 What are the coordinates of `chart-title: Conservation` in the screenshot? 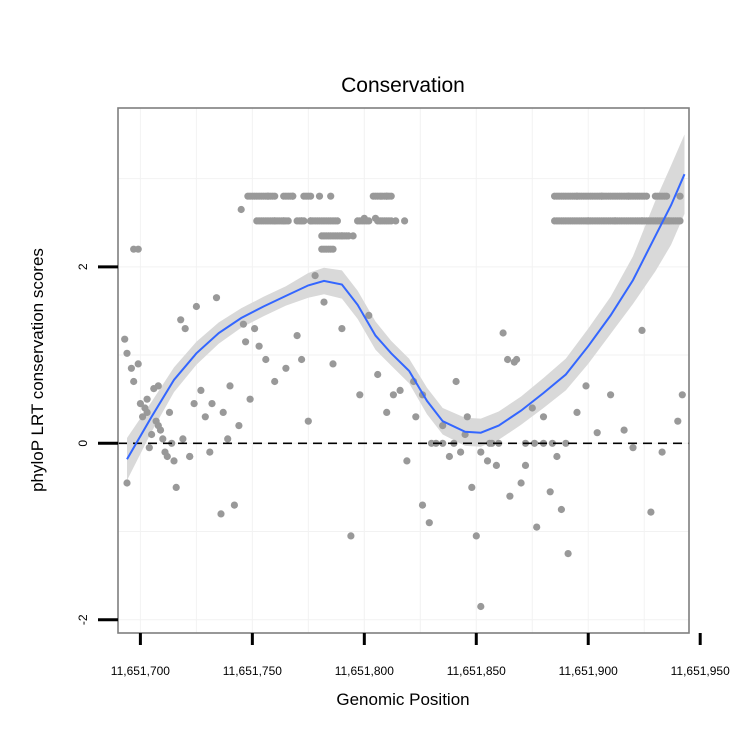 It's located at (403, 85).